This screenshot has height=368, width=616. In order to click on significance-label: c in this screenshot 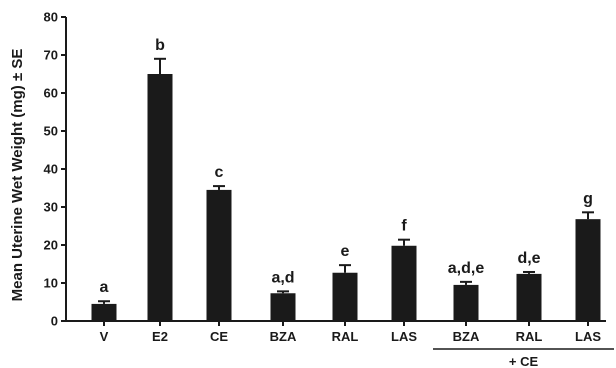, I will do `click(219, 172)`.